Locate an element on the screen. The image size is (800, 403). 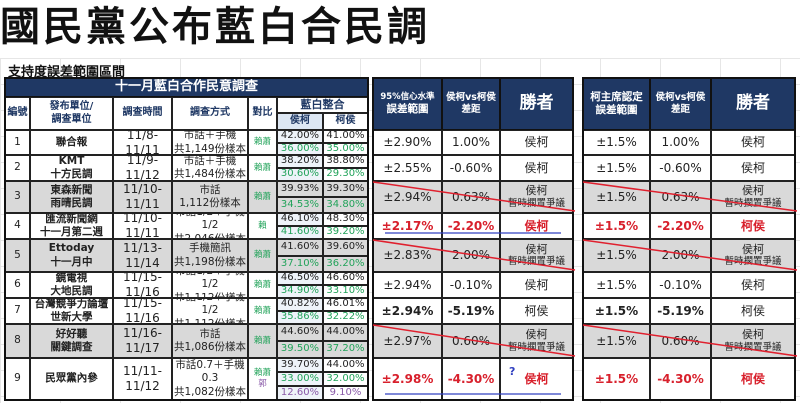
row-method-text: 市話＋手機 is located at coordinates (210, 161).